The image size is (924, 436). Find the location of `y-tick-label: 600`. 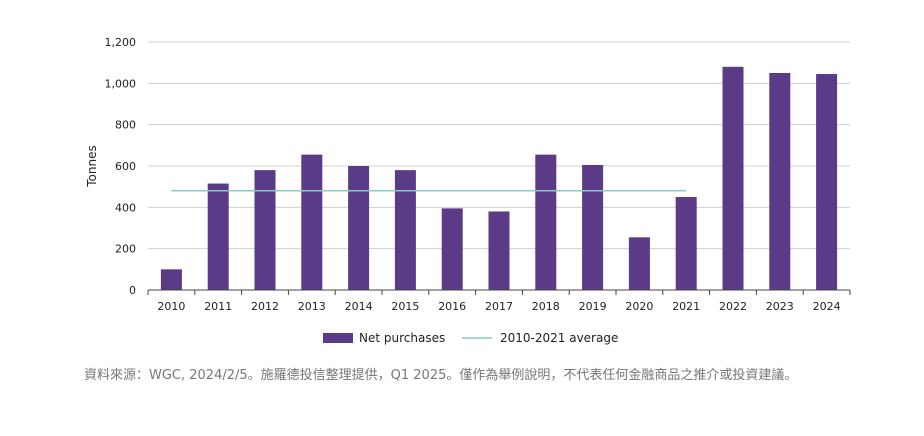

y-tick-label: 600 is located at coordinates (125, 166).